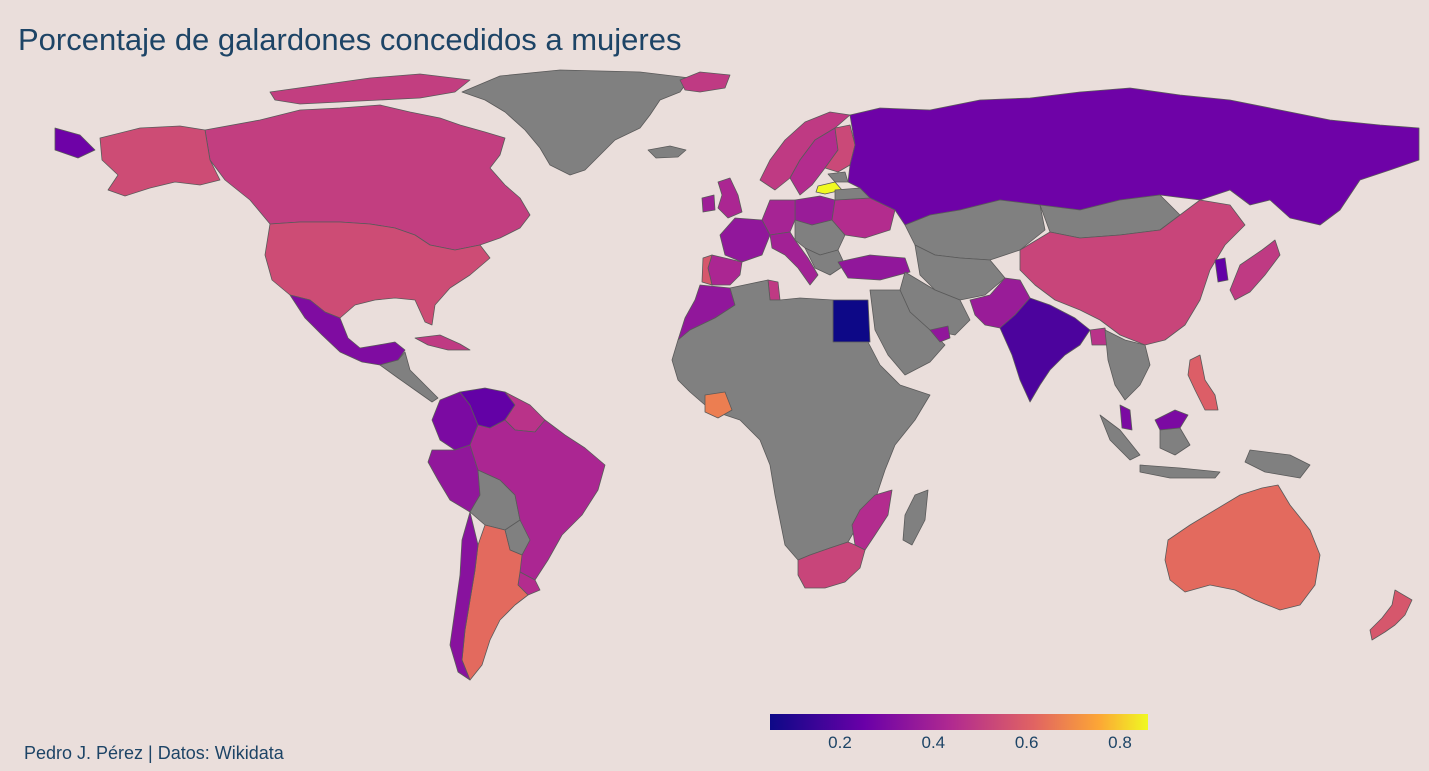 This screenshot has height=771, width=1429. Describe the element at coordinates (840, 742) in the screenshot. I see `legend-tick-label: 0.2` at that location.